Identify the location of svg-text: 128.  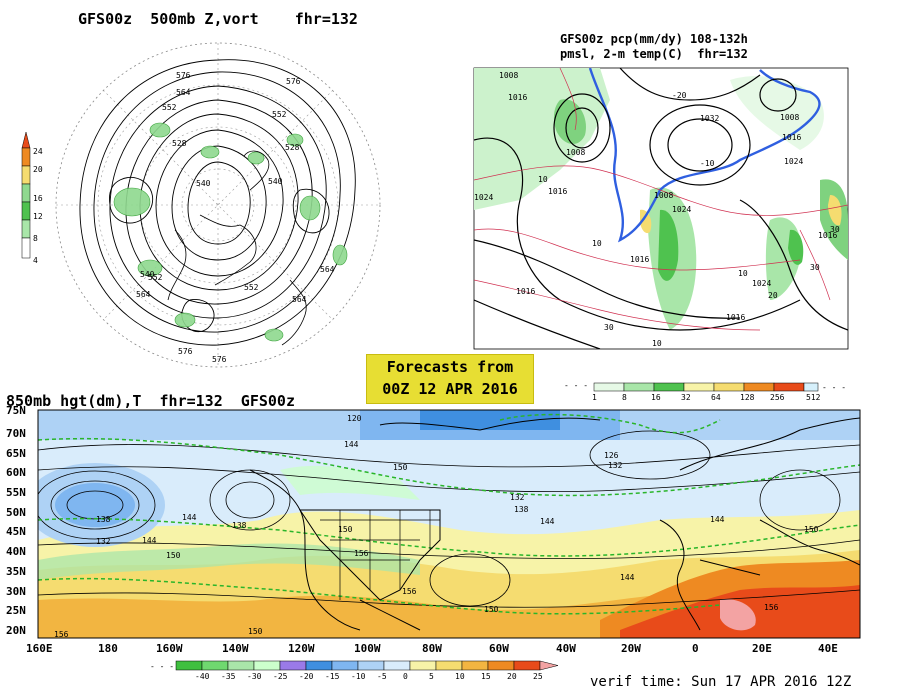
(747, 397).